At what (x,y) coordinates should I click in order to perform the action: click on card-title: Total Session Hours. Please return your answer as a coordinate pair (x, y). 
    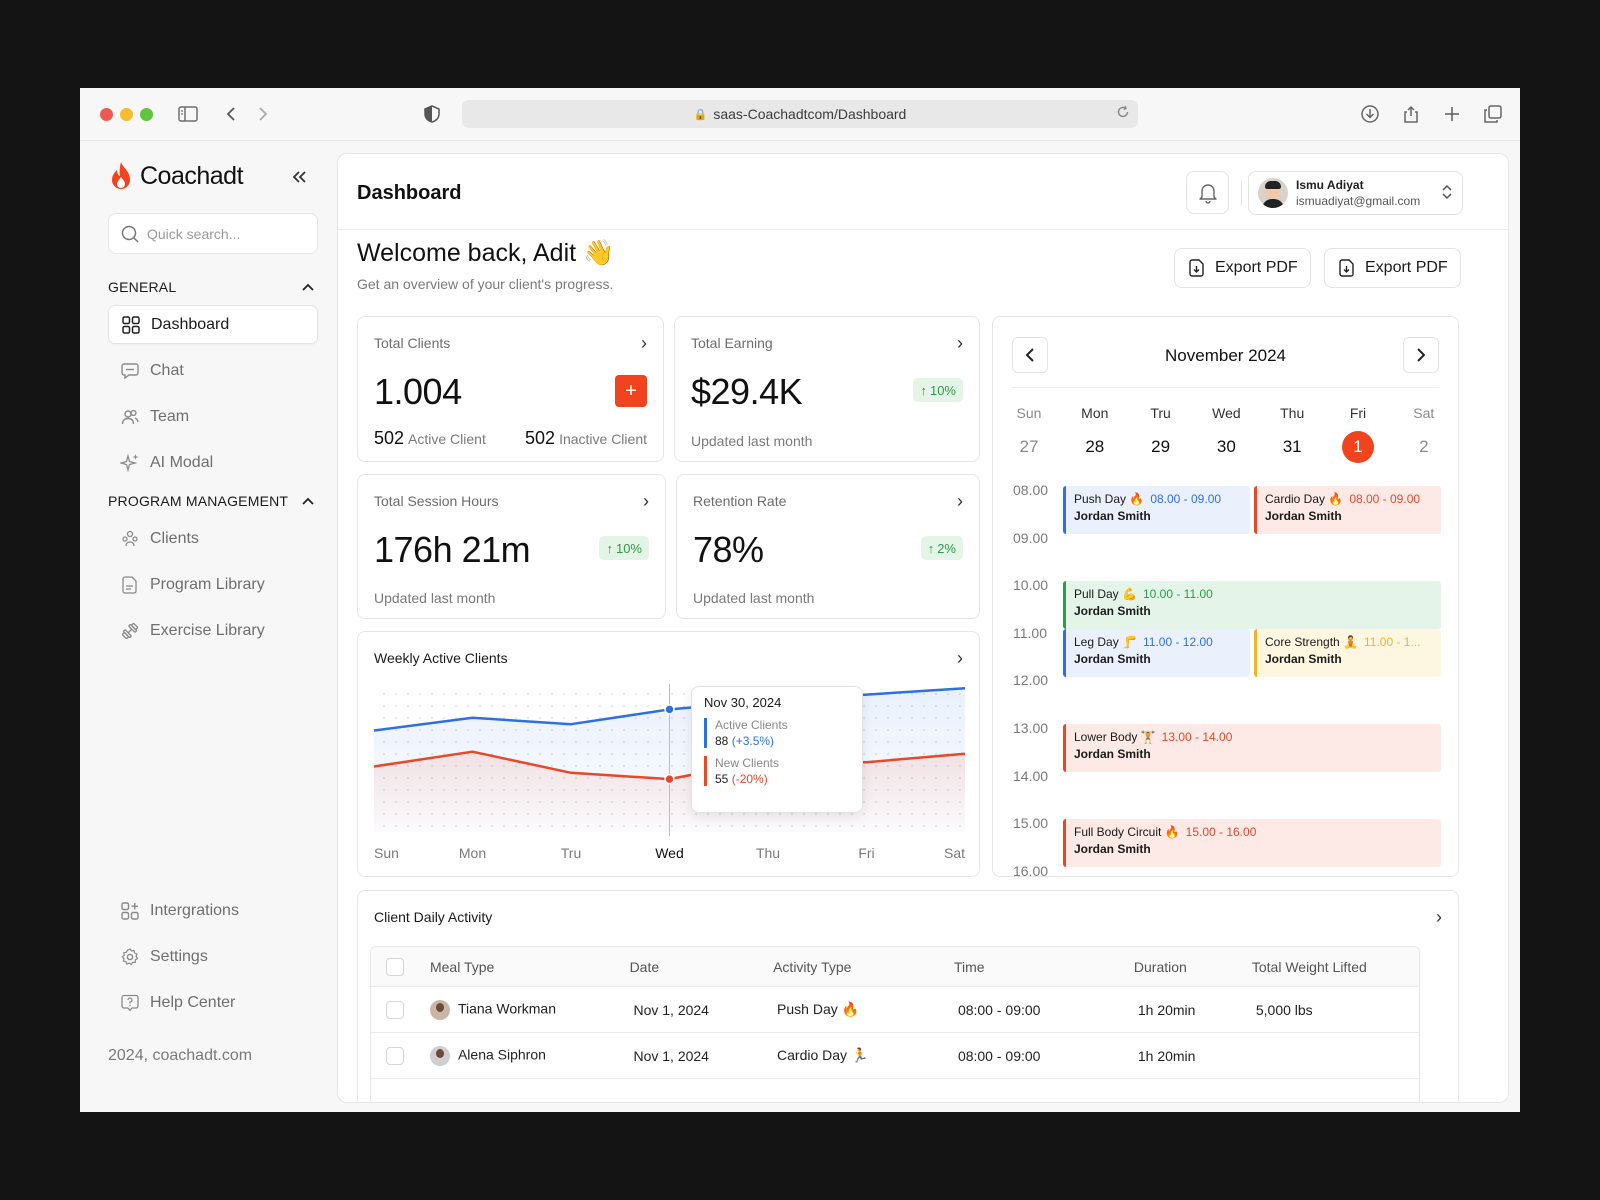
    Looking at the image, I should click on (436, 501).